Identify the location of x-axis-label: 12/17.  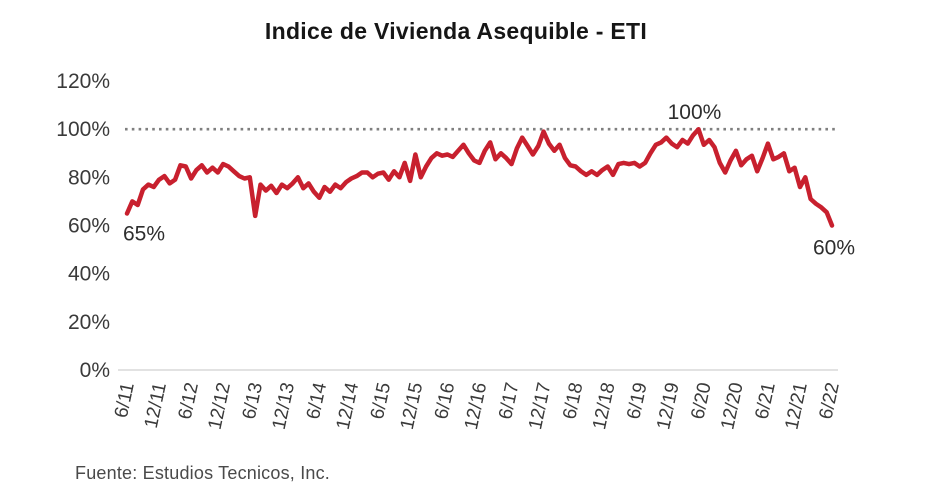
(540, 406).